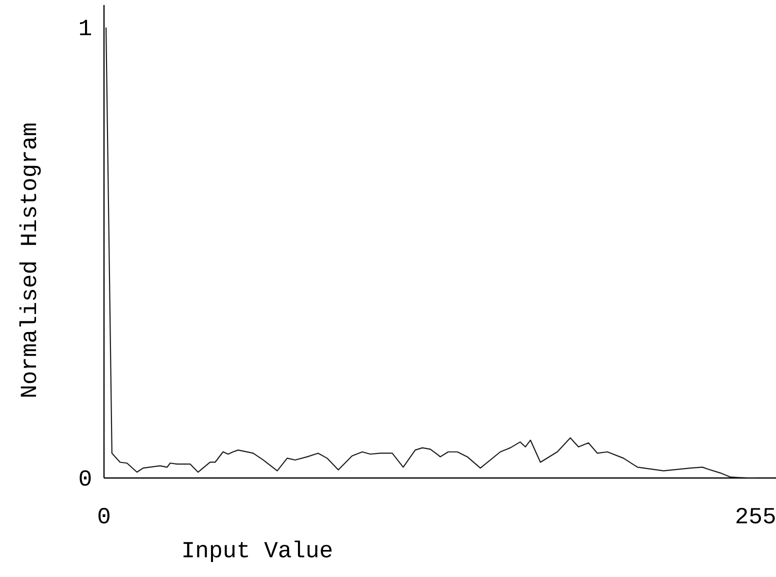  What do you see at coordinates (30, 260) in the screenshot?
I see `y-axis-title: Normalised Histogram` at bounding box center [30, 260].